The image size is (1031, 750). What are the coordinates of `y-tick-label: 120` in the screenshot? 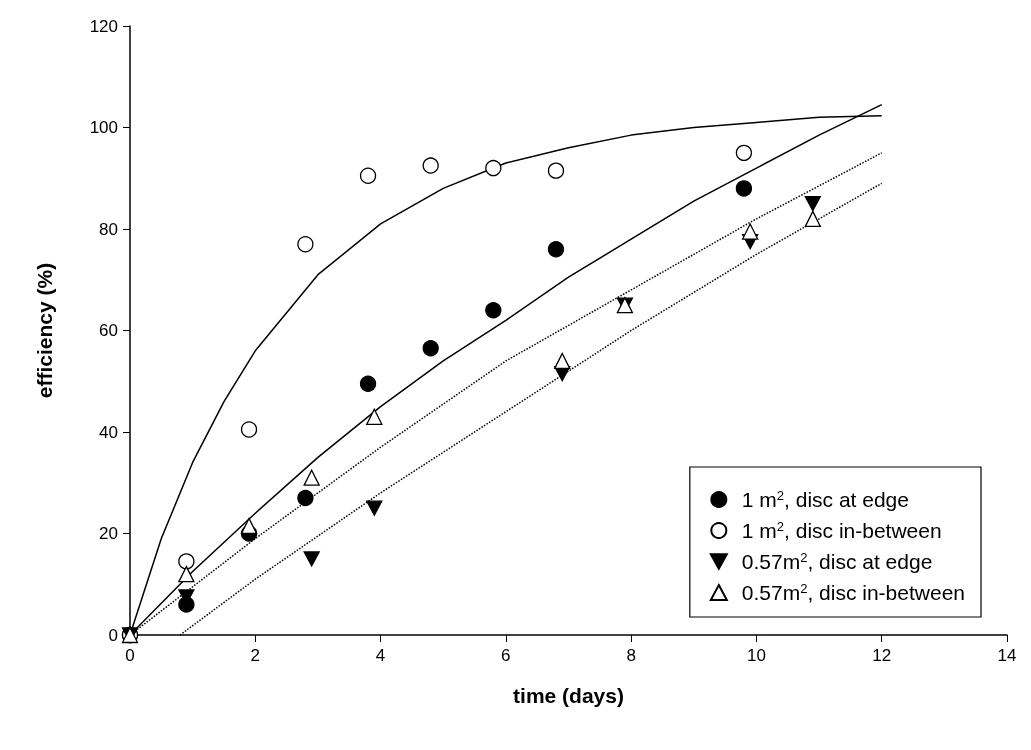 It's located at (103, 26).